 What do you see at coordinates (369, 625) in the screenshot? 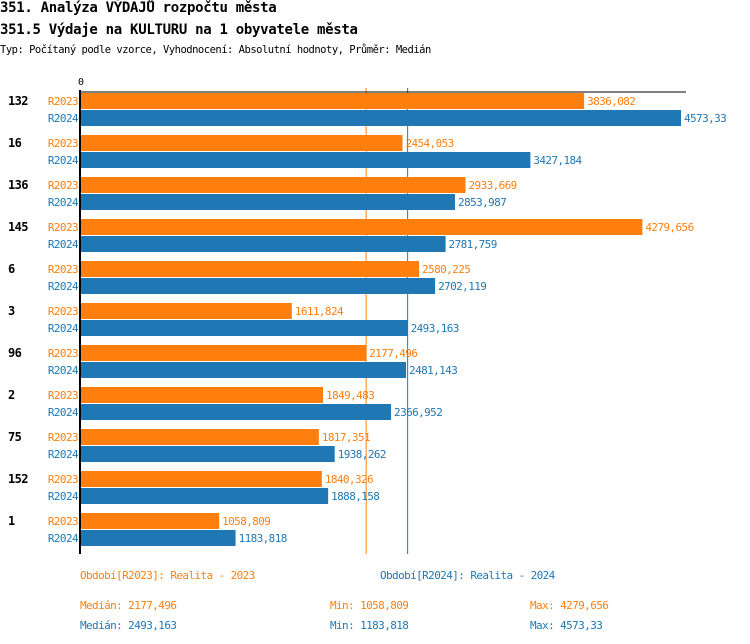
I see `stat-min-r2024: Min: 1183,818` at bounding box center [369, 625].